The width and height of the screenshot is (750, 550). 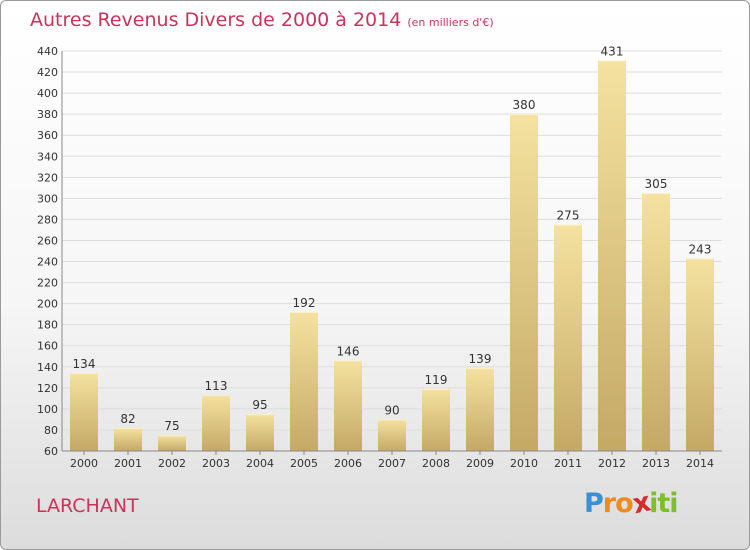 What do you see at coordinates (87, 506) in the screenshot?
I see `town-name: LARCHANT` at bounding box center [87, 506].